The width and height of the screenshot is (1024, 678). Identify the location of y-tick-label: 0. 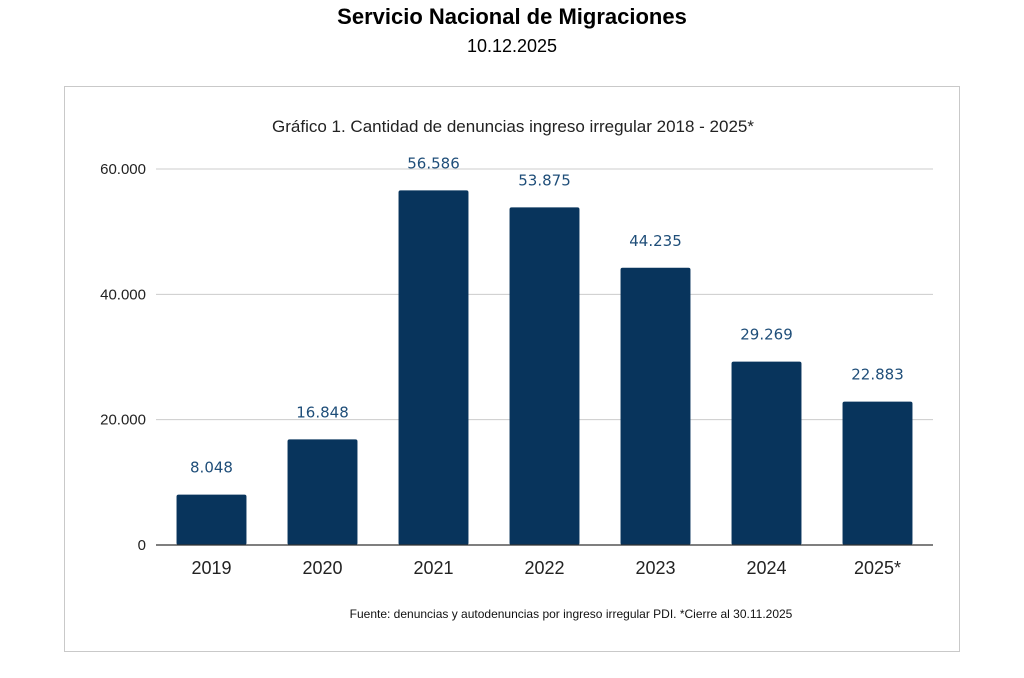
(142, 545).